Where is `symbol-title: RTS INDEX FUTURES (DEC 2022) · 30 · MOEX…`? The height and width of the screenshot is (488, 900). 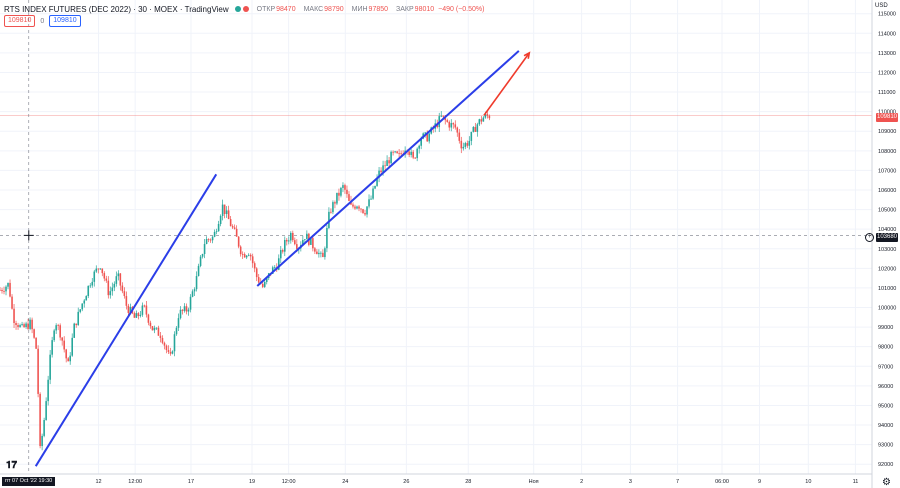
symbol-title: RTS INDEX FUTURES (DEC 2022) · 30 · MOEX… is located at coordinates (116, 9).